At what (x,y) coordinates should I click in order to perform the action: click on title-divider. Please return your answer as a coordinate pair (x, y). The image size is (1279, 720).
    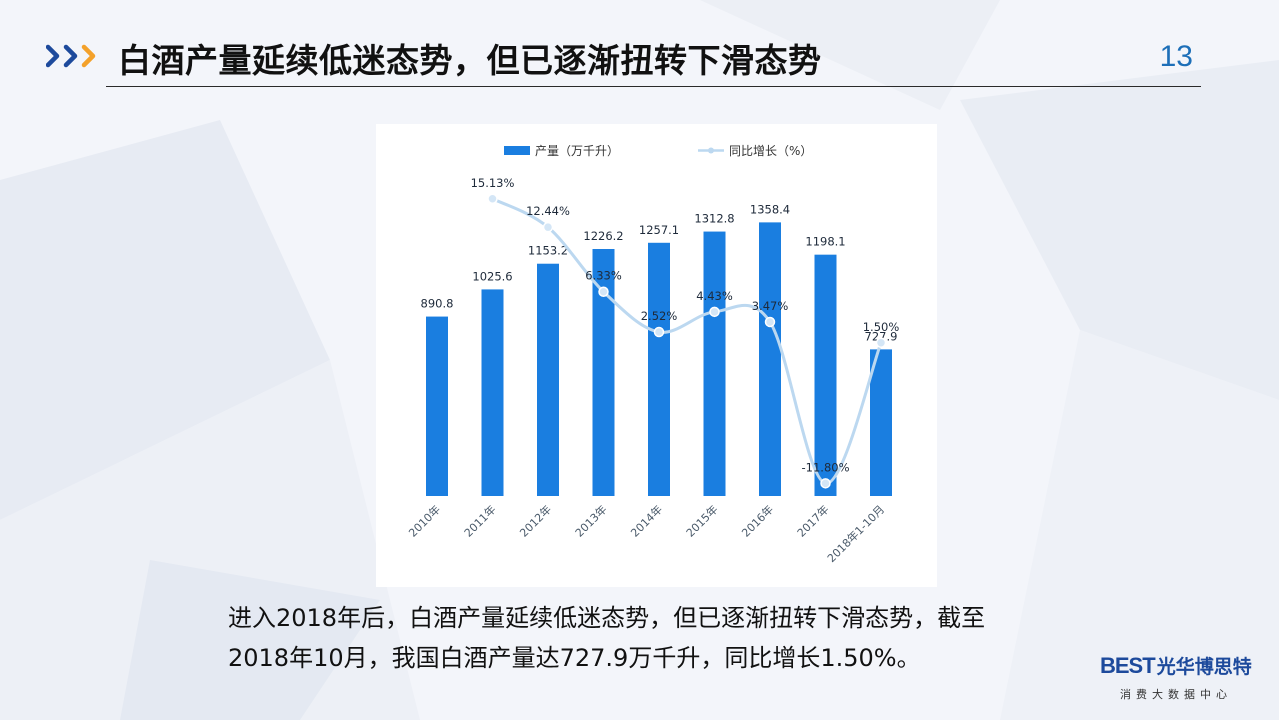
    Looking at the image, I should click on (653, 86).